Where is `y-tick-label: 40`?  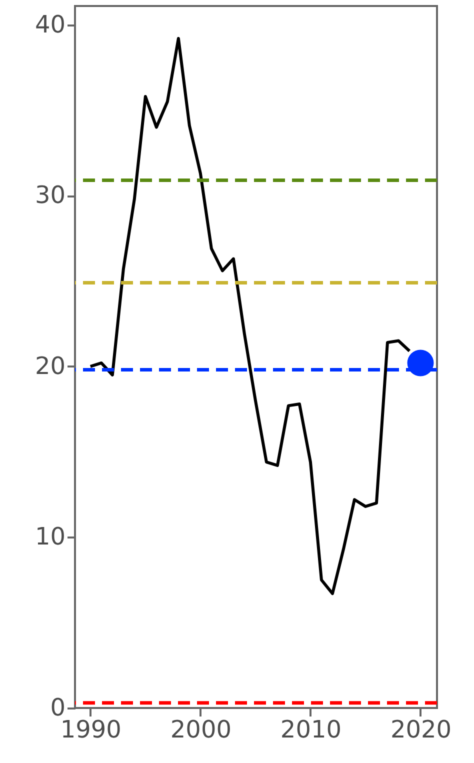
y-tick-label: 40 is located at coordinates (50, 24).